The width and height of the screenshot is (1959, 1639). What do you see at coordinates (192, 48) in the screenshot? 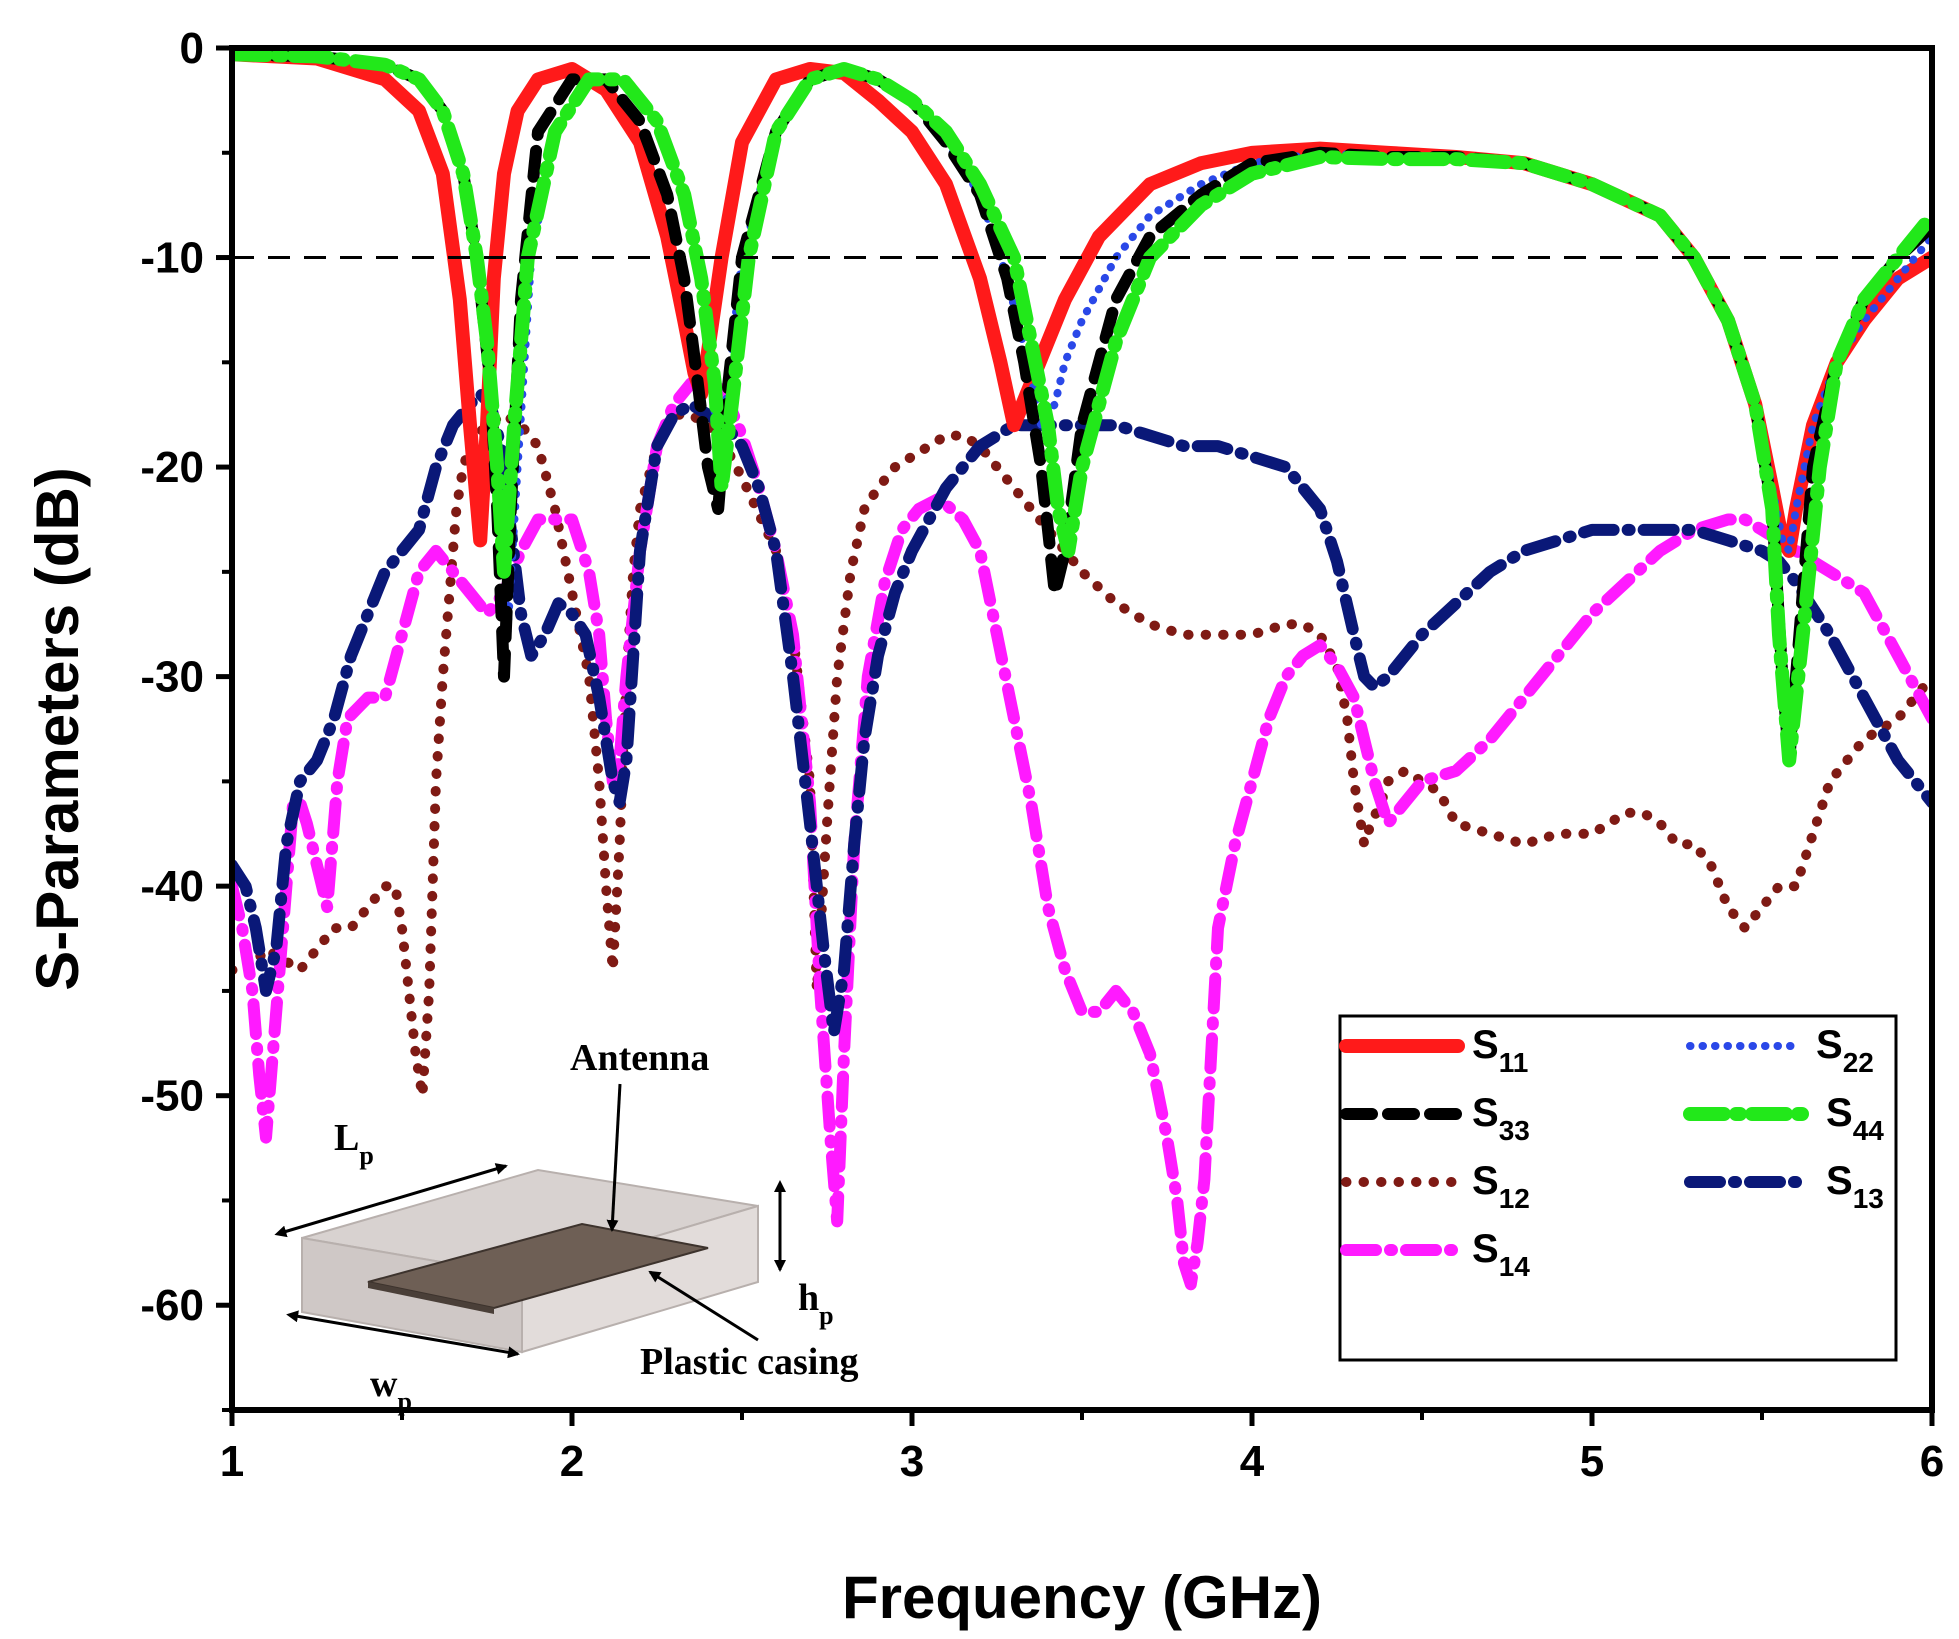
I see `y-tick-label: 0` at bounding box center [192, 48].